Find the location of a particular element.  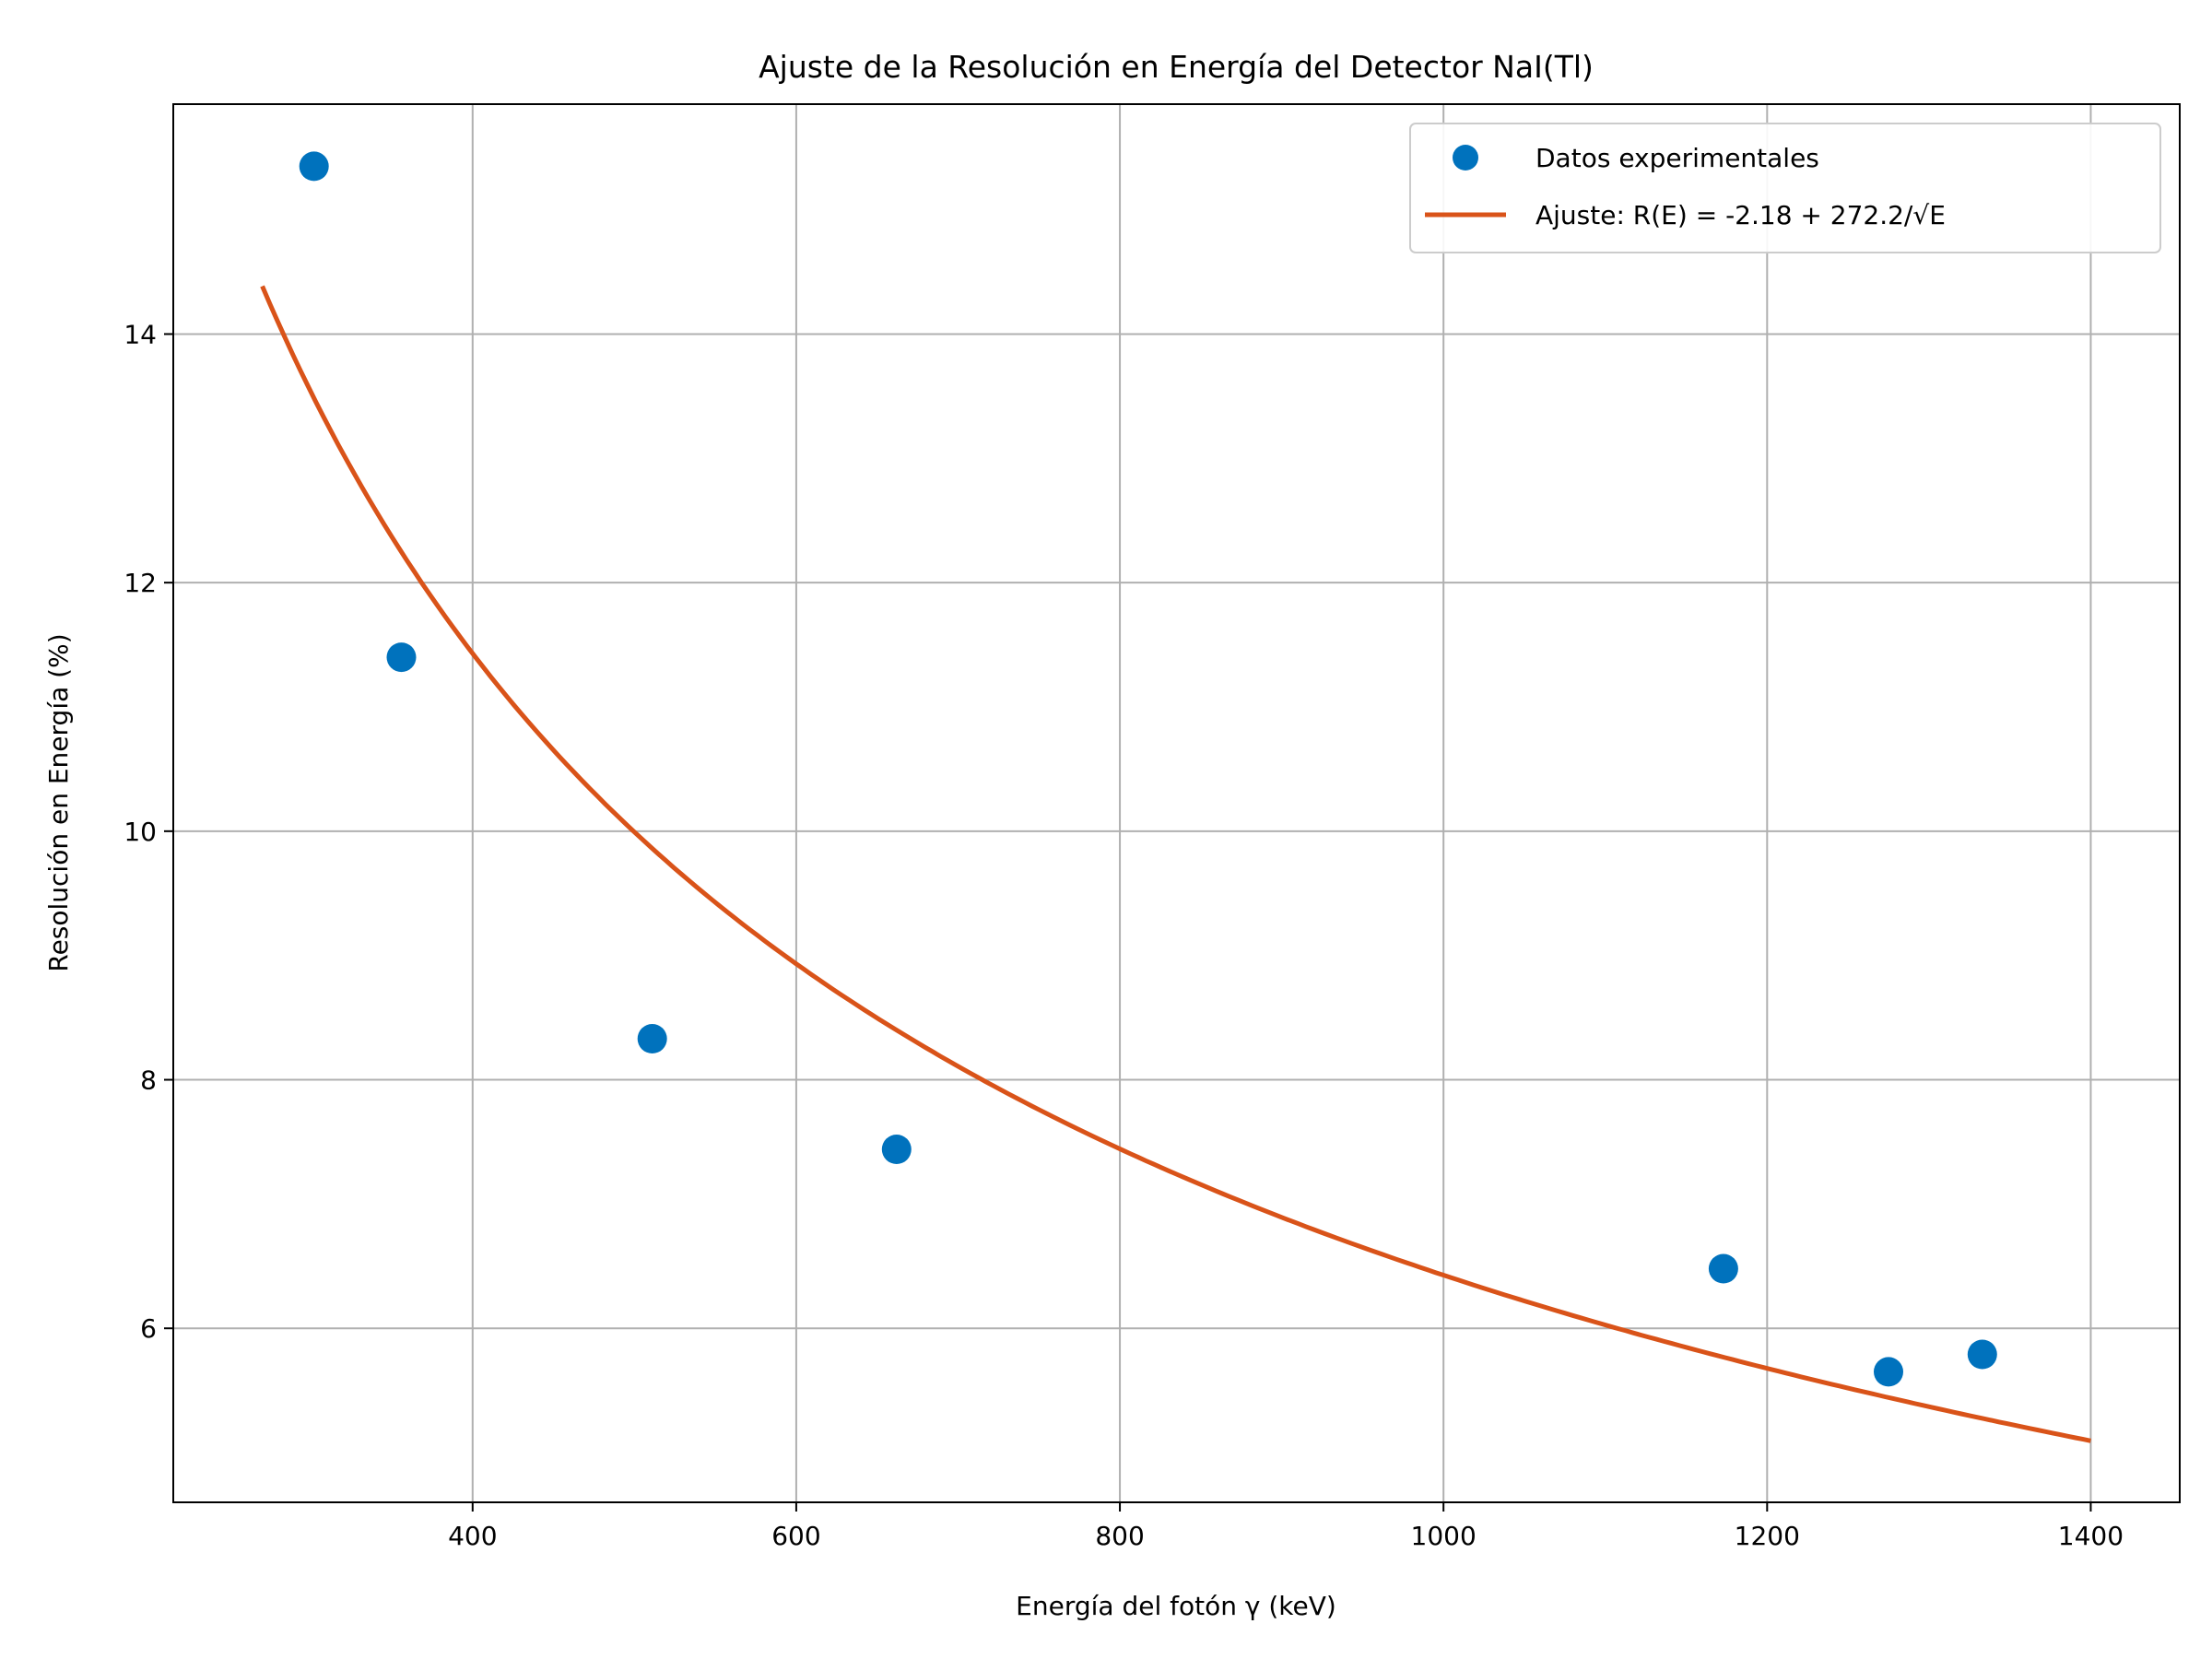

x-tick-label: 400 is located at coordinates (472, 1536).